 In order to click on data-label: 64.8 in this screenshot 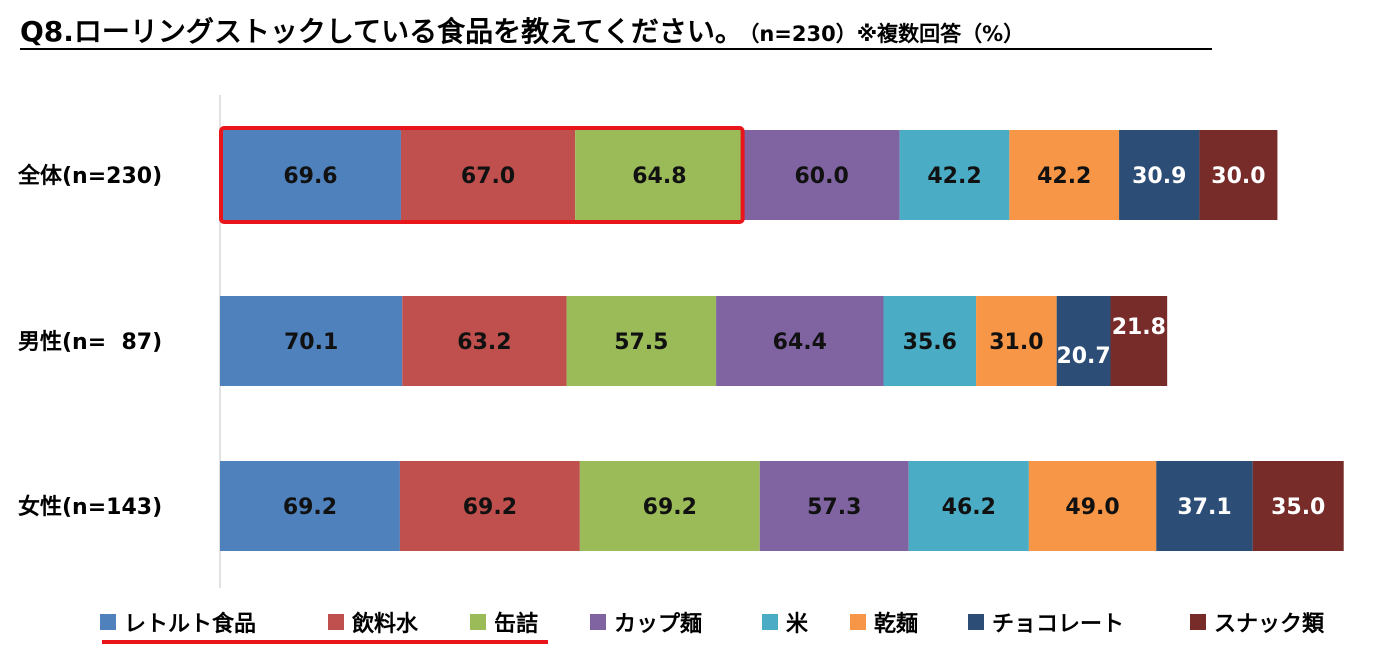, I will do `click(659, 176)`.